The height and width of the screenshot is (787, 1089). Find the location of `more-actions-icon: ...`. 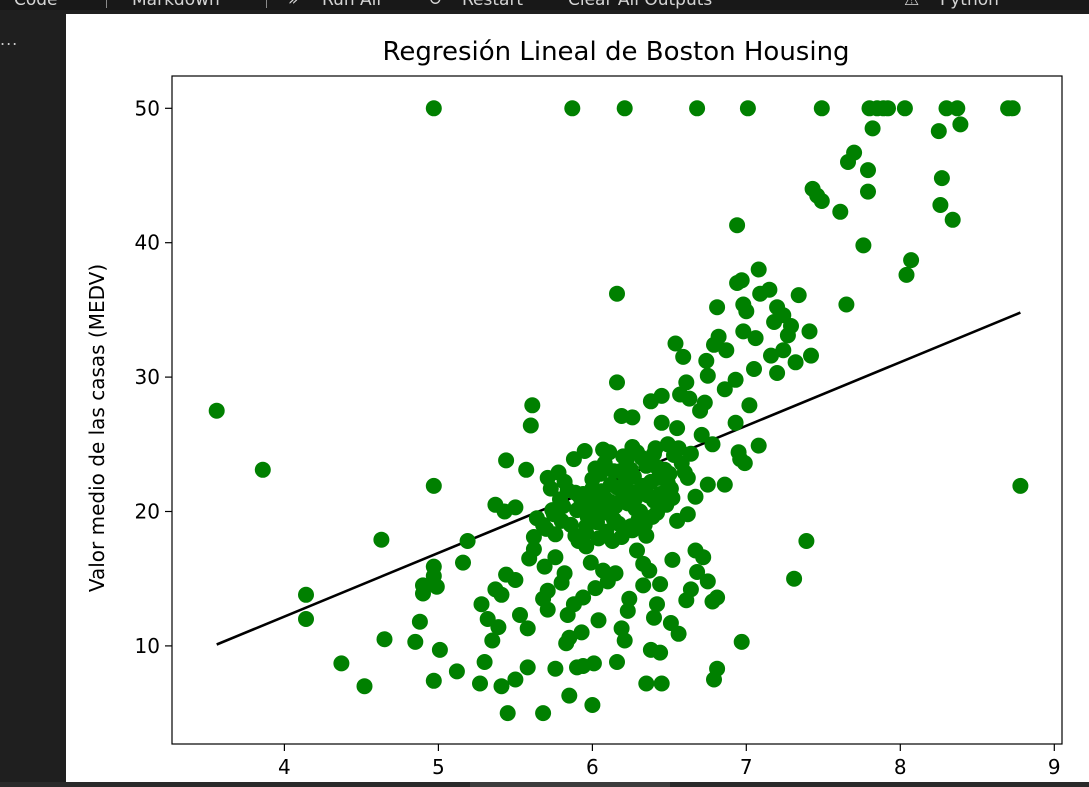

more-actions-icon: ... is located at coordinates (9, 39).